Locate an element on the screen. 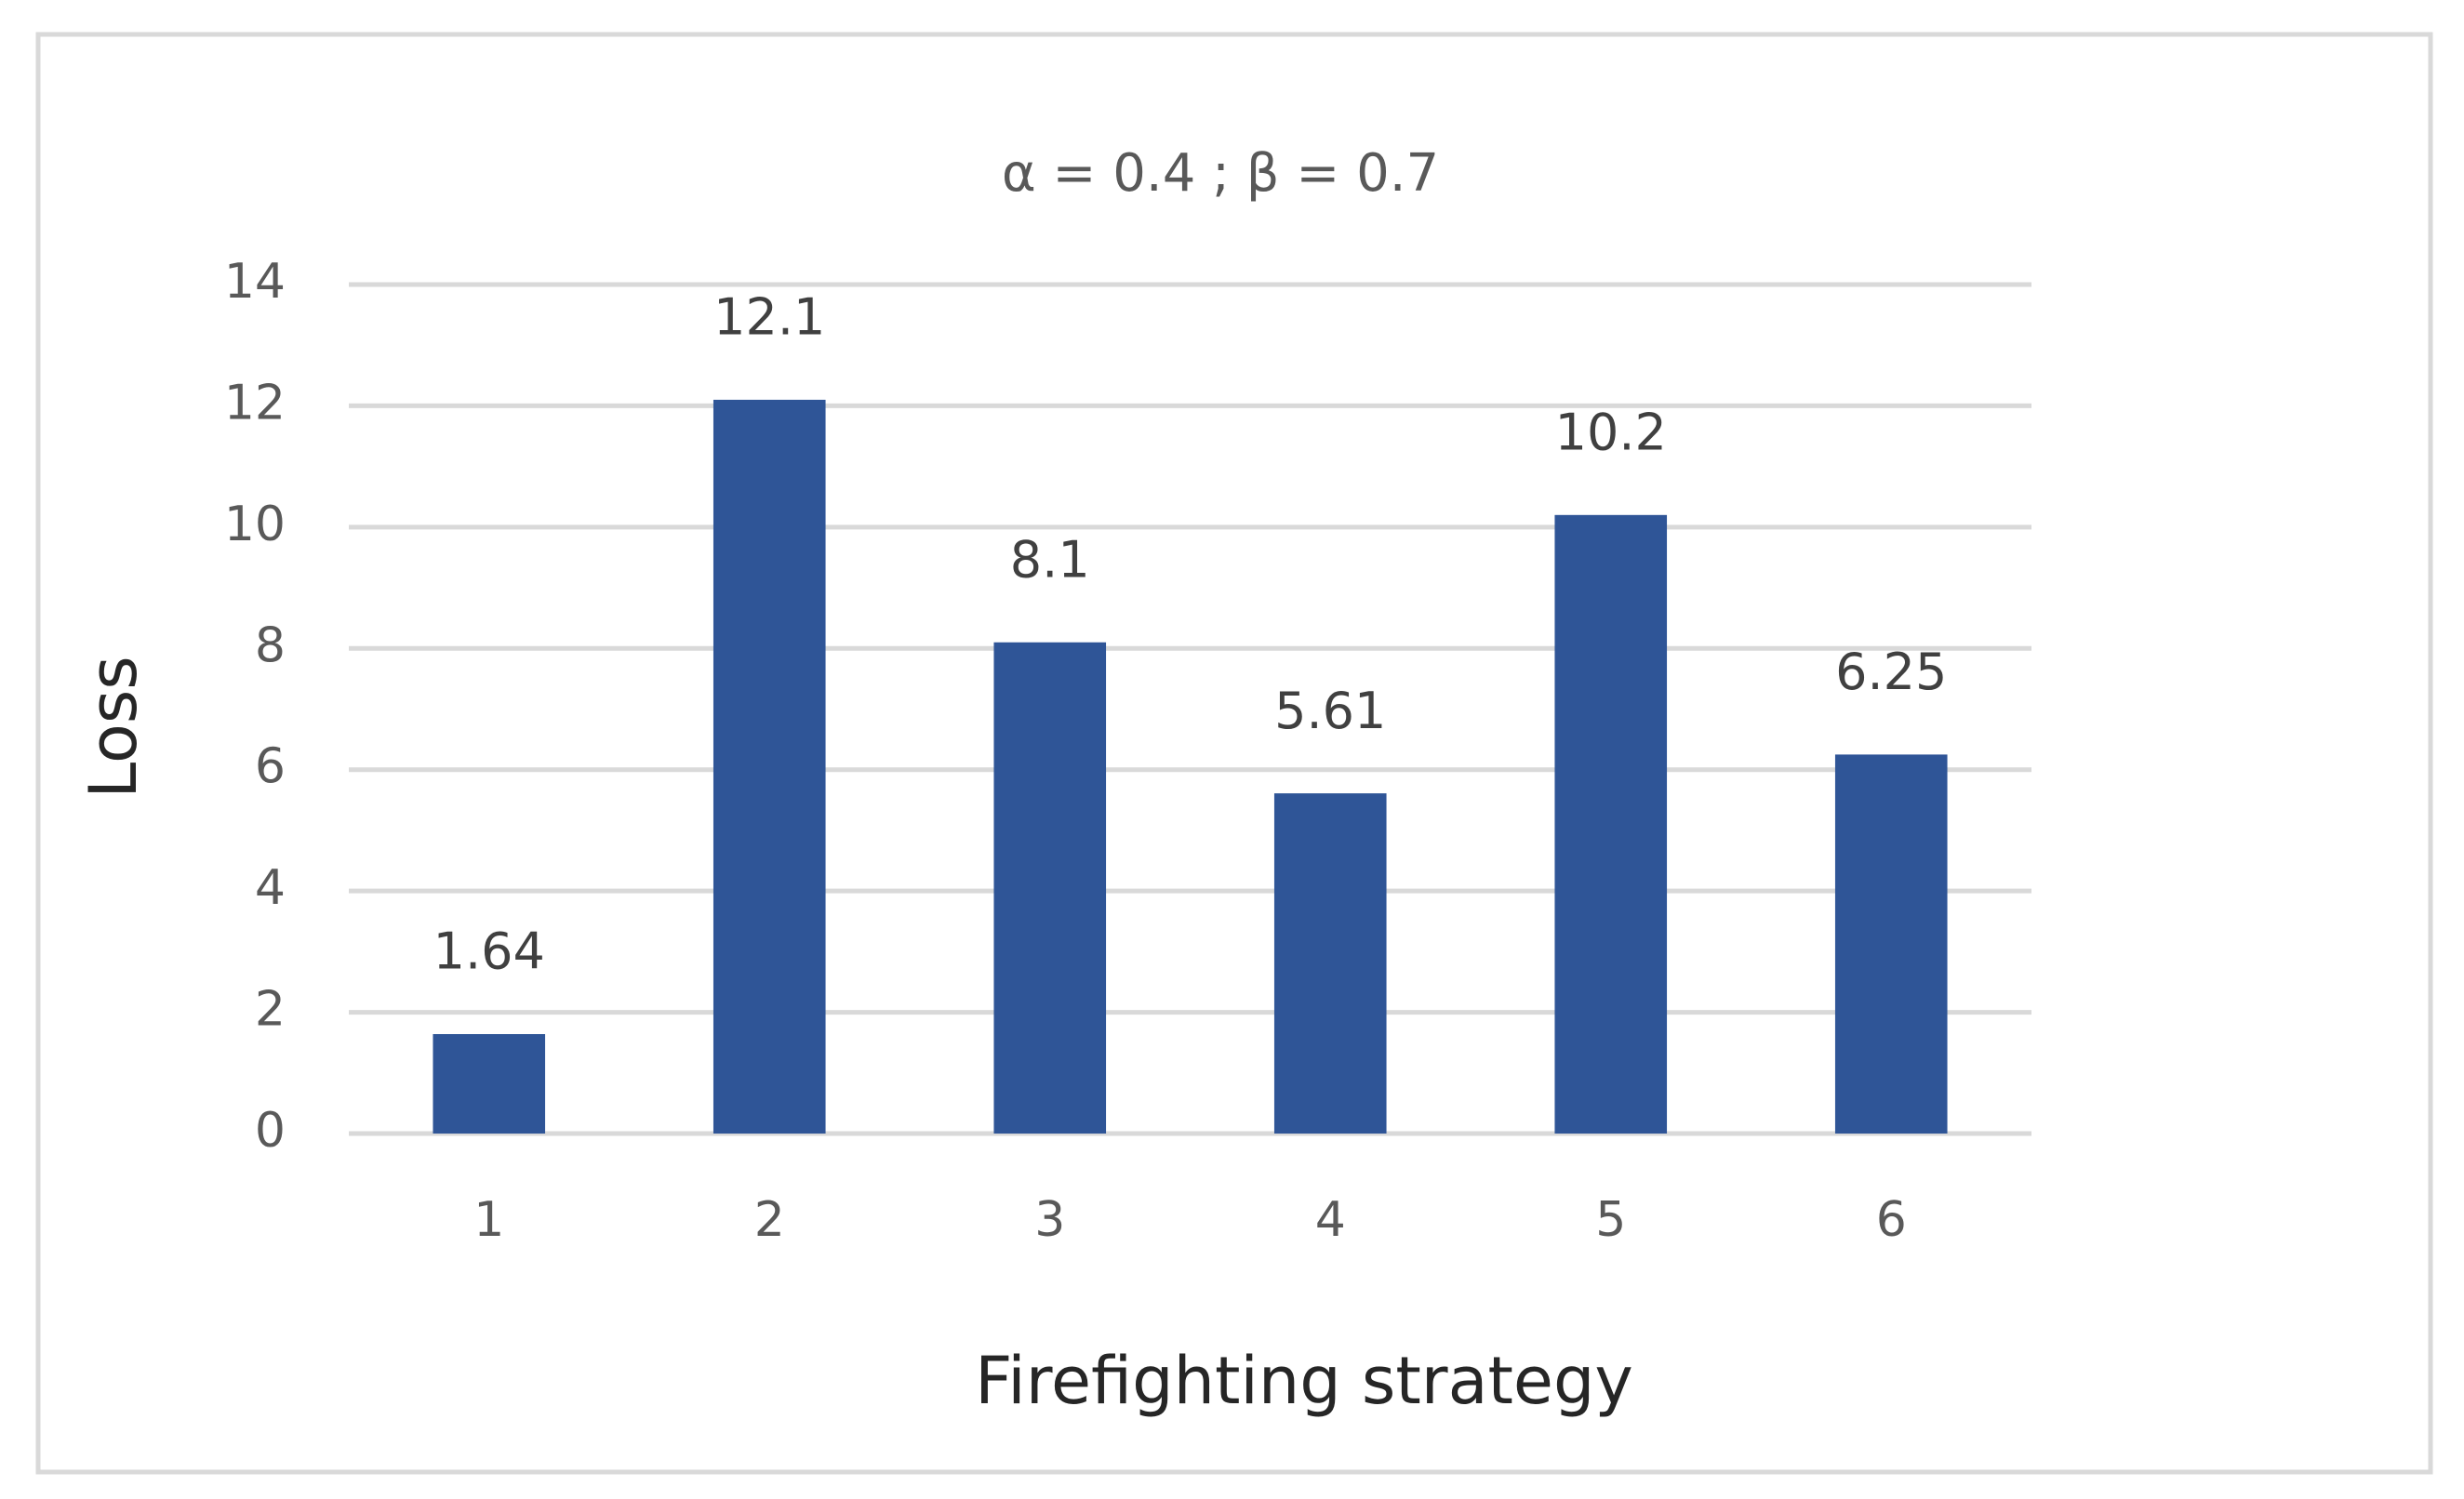 The width and height of the screenshot is (2464, 1499). y-tick-label: 6 is located at coordinates (270, 767).